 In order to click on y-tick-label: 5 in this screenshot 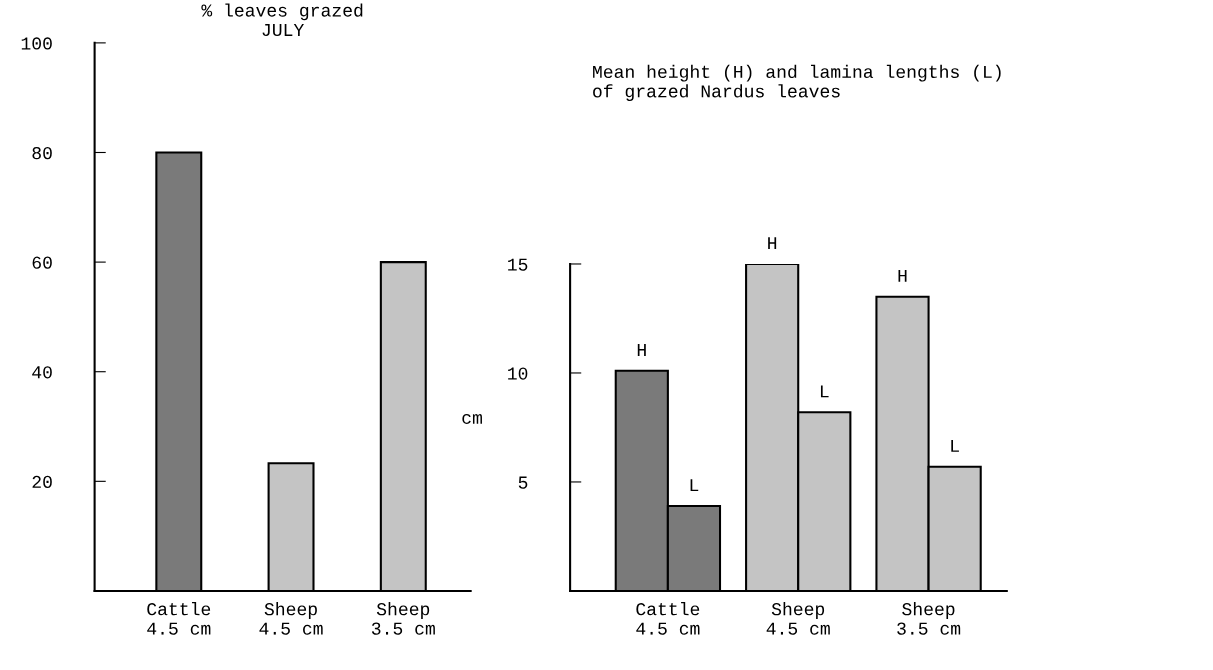, I will do `click(523, 482)`.